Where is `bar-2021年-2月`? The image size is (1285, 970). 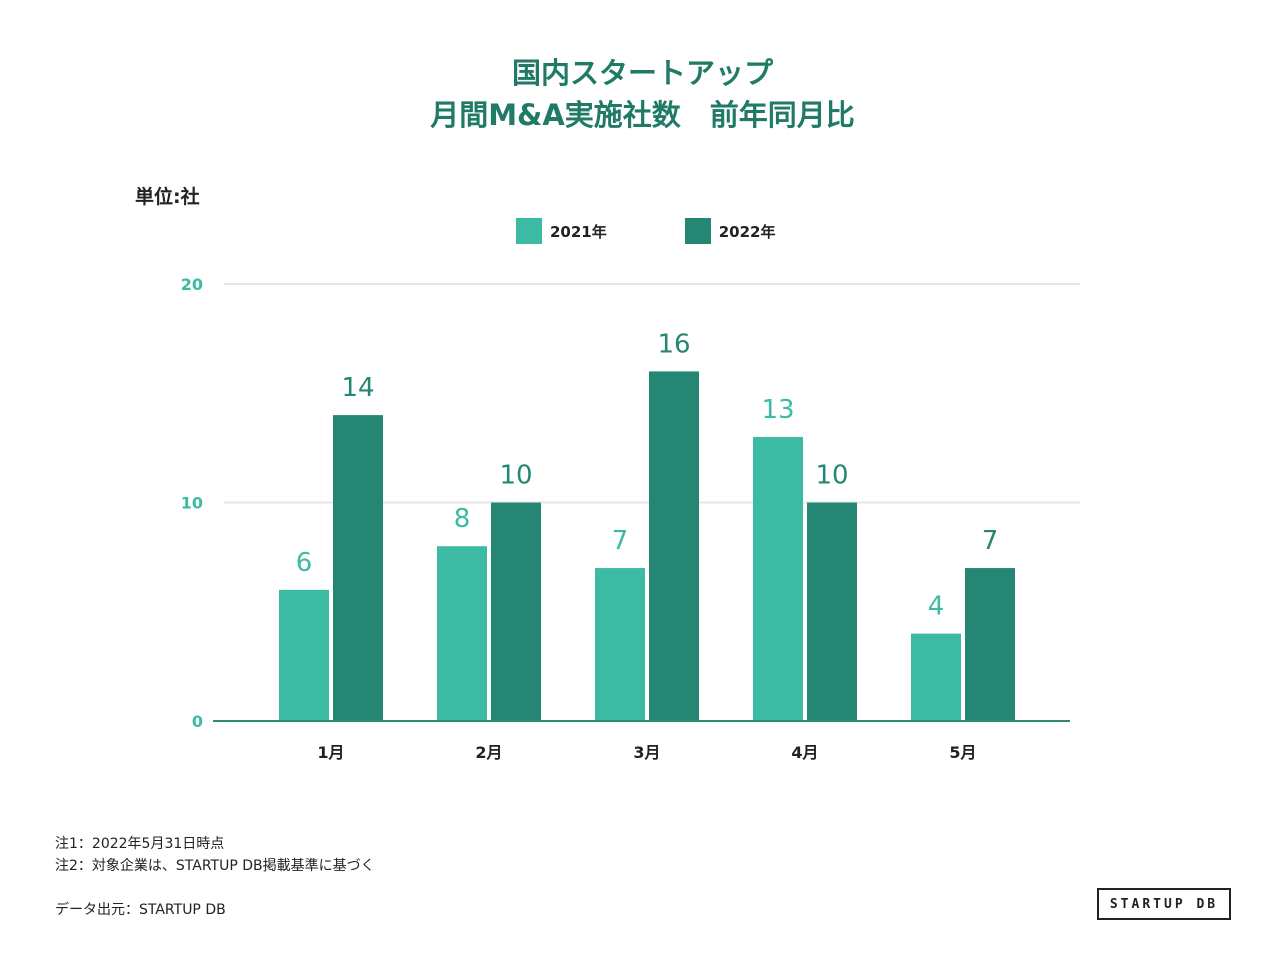
bar-2021年-2月 is located at coordinates (462, 633).